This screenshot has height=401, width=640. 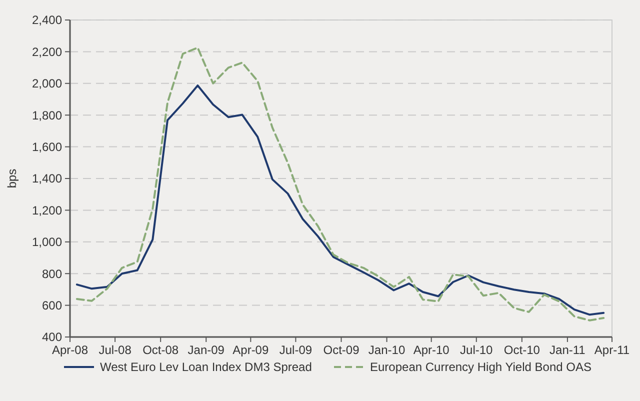 What do you see at coordinates (160, 350) in the screenshot?
I see `x-tick-label: Oct-08` at bounding box center [160, 350].